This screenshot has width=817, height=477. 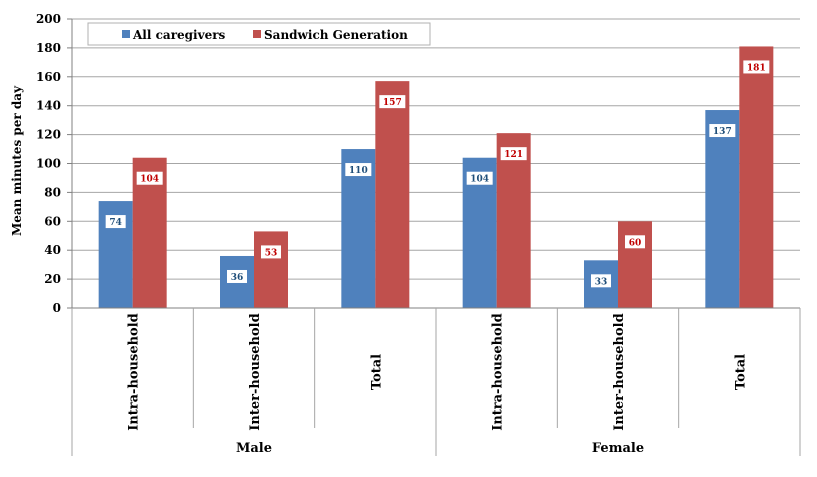 I want to click on data-label: 121, so click(x=513, y=155).